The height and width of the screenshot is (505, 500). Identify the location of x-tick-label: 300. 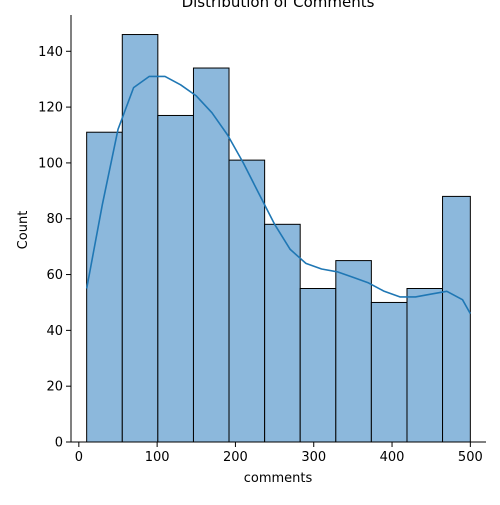
(313, 457).